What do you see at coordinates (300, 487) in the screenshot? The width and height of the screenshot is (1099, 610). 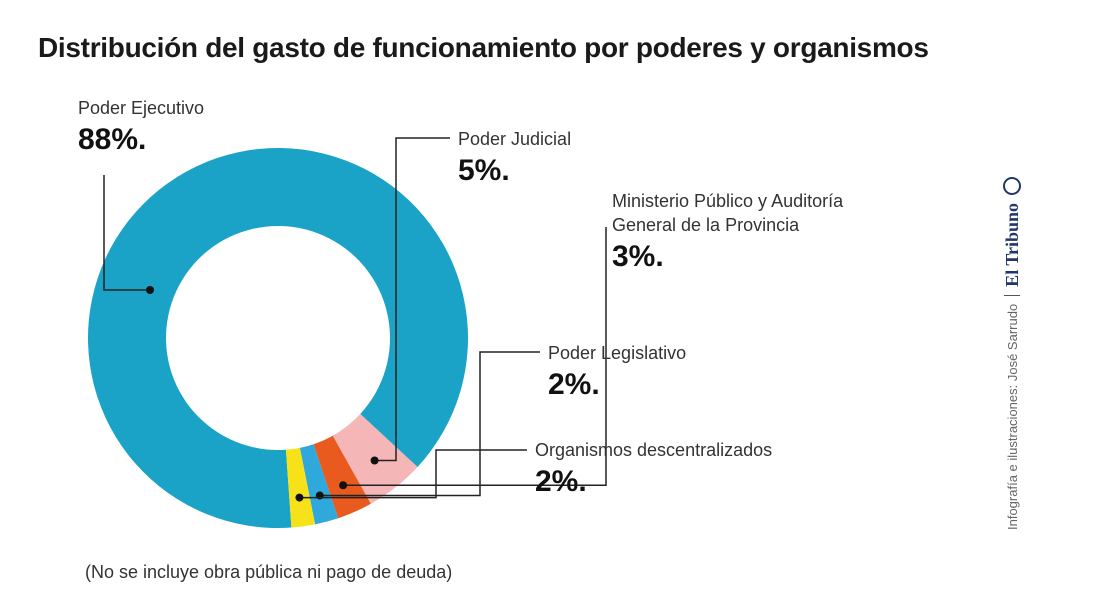 I see `slice-organismos-descentralizados` at bounding box center [300, 487].